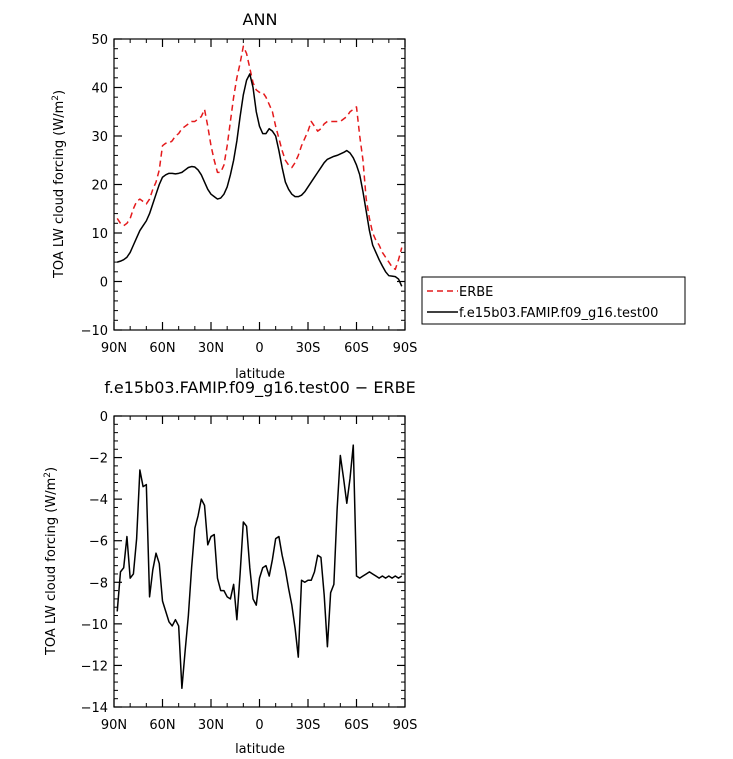 The image size is (733, 759). What do you see at coordinates (94, 331) in the screenshot?
I see `top-y-tick-label: −10` at bounding box center [94, 331].